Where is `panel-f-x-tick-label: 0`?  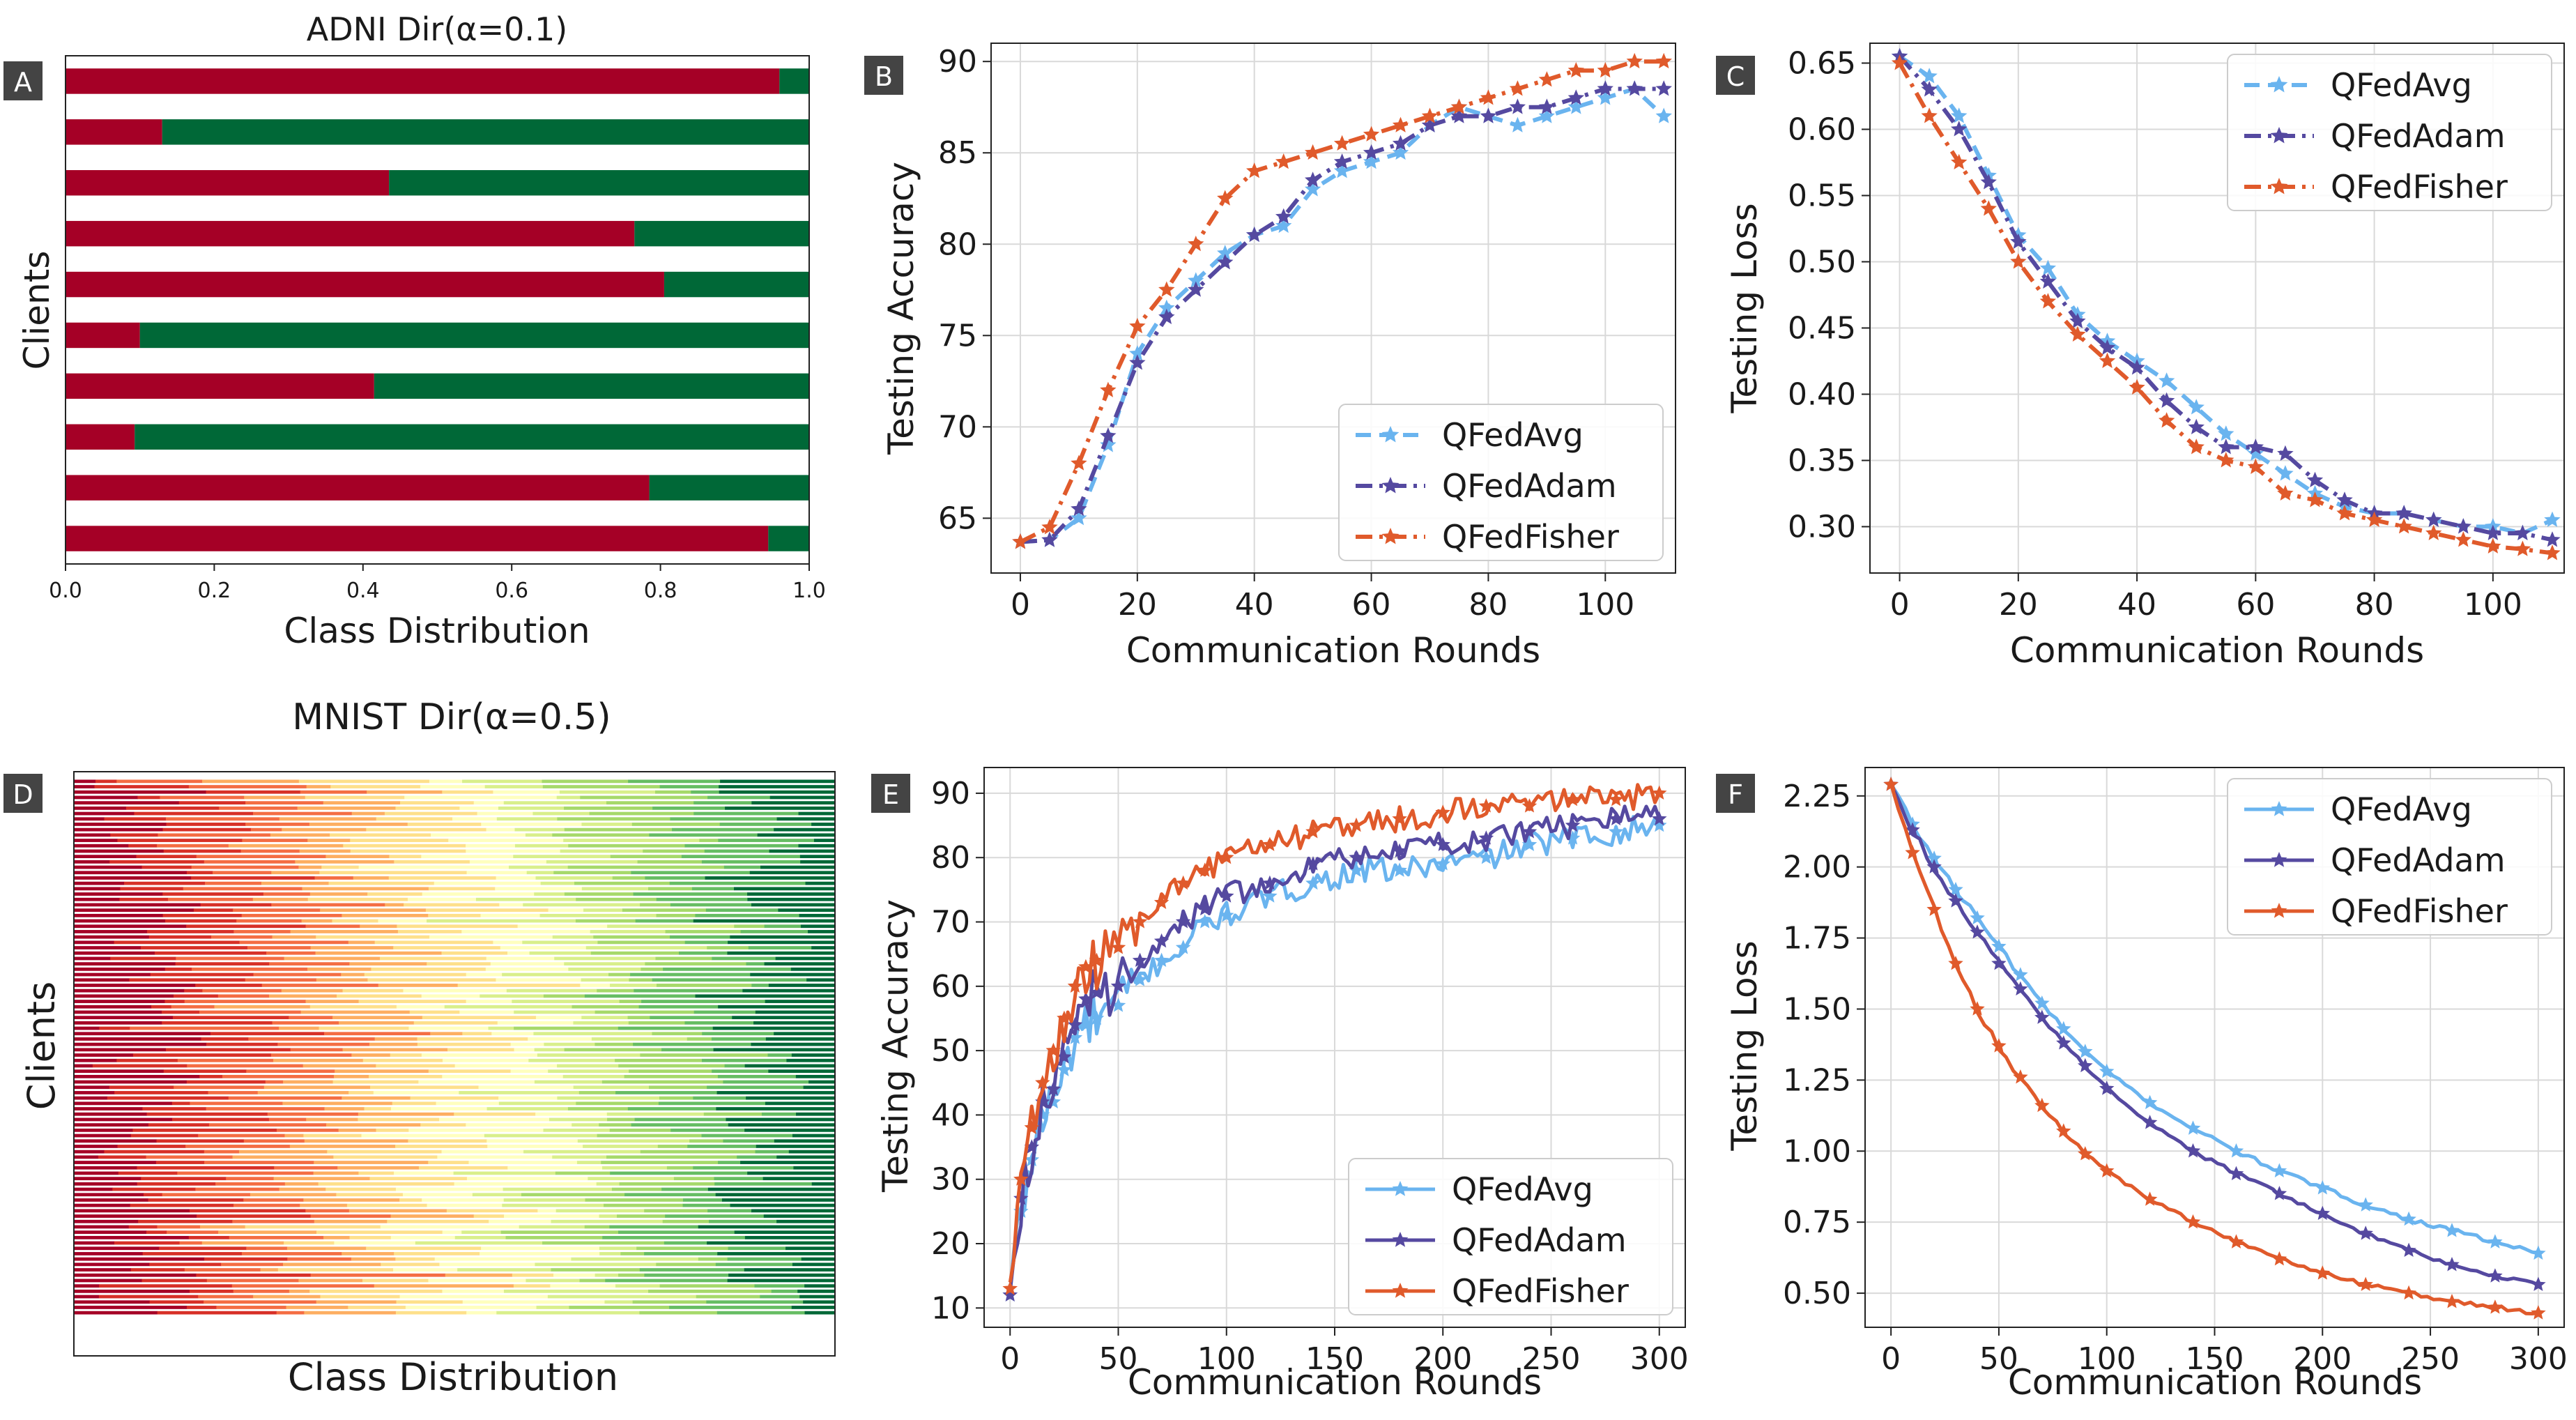
panel-f-x-tick-label: 0 is located at coordinates (1891, 1359).